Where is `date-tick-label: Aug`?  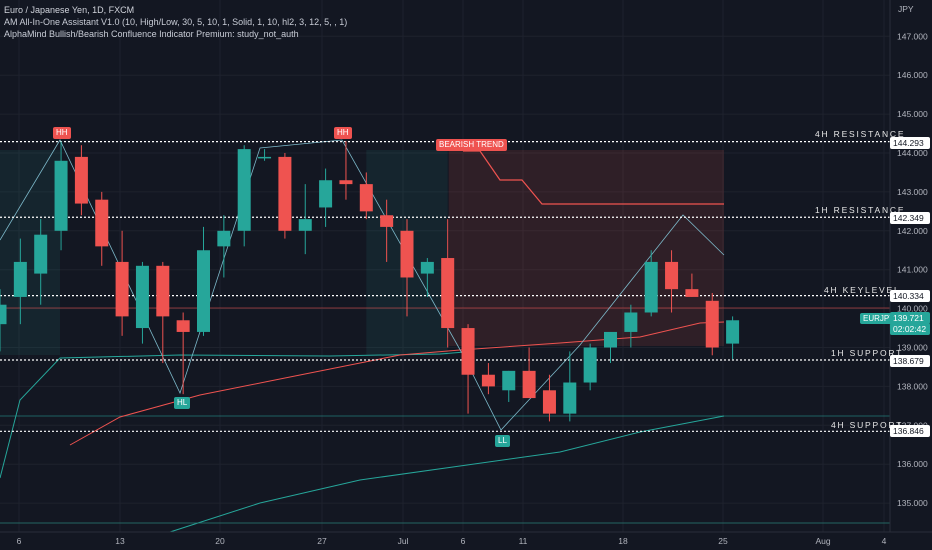 date-tick-label: Aug is located at coordinates (822, 541).